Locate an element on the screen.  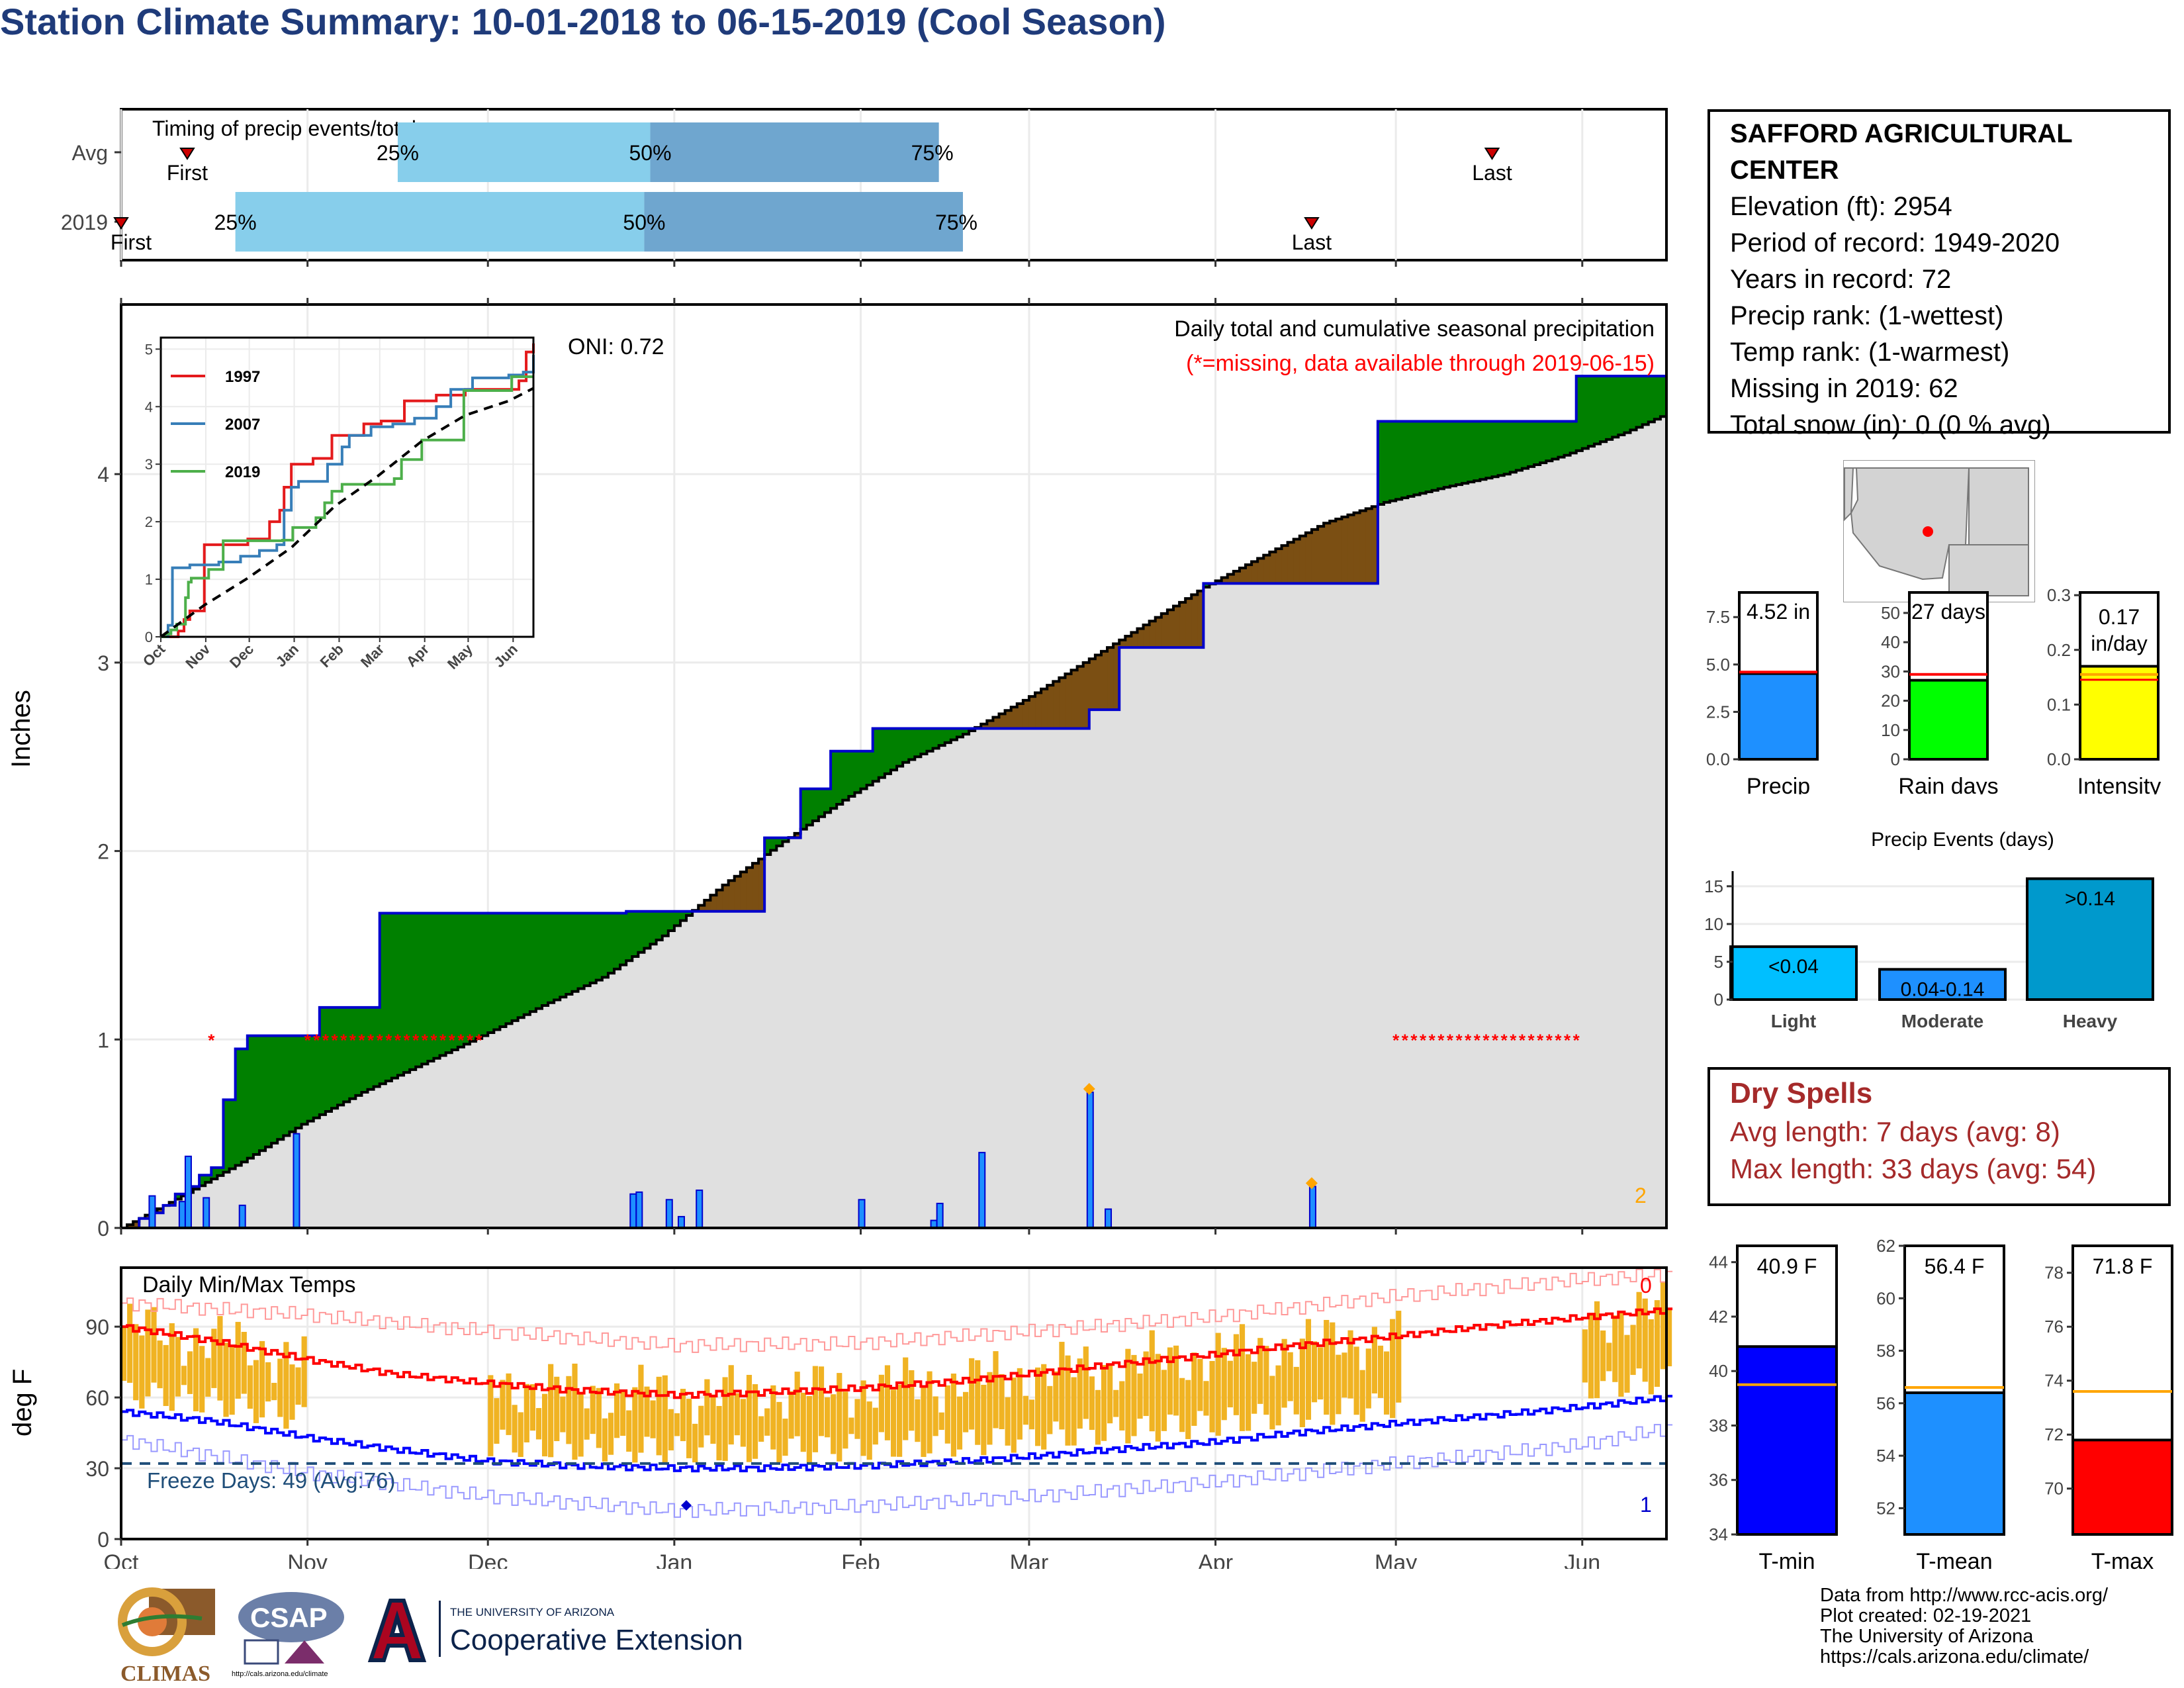
temp-gauge-y-tick-label: 42 is located at coordinates (1718, 1317).